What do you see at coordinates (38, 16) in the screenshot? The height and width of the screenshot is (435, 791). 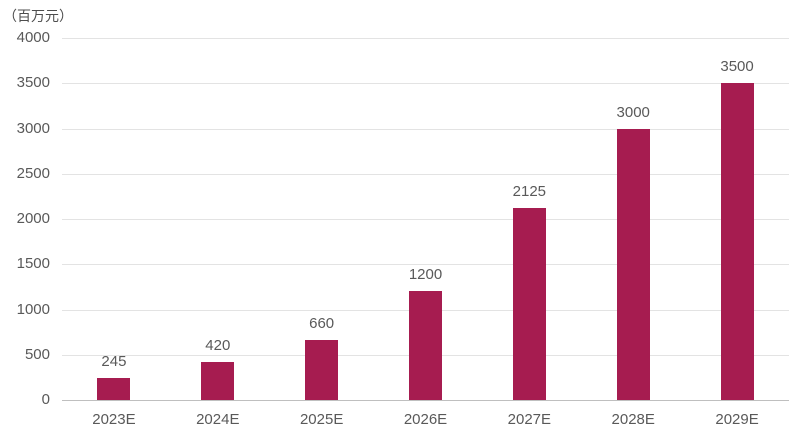 I see `y-axis-unit-label: （百万元）` at bounding box center [38, 16].